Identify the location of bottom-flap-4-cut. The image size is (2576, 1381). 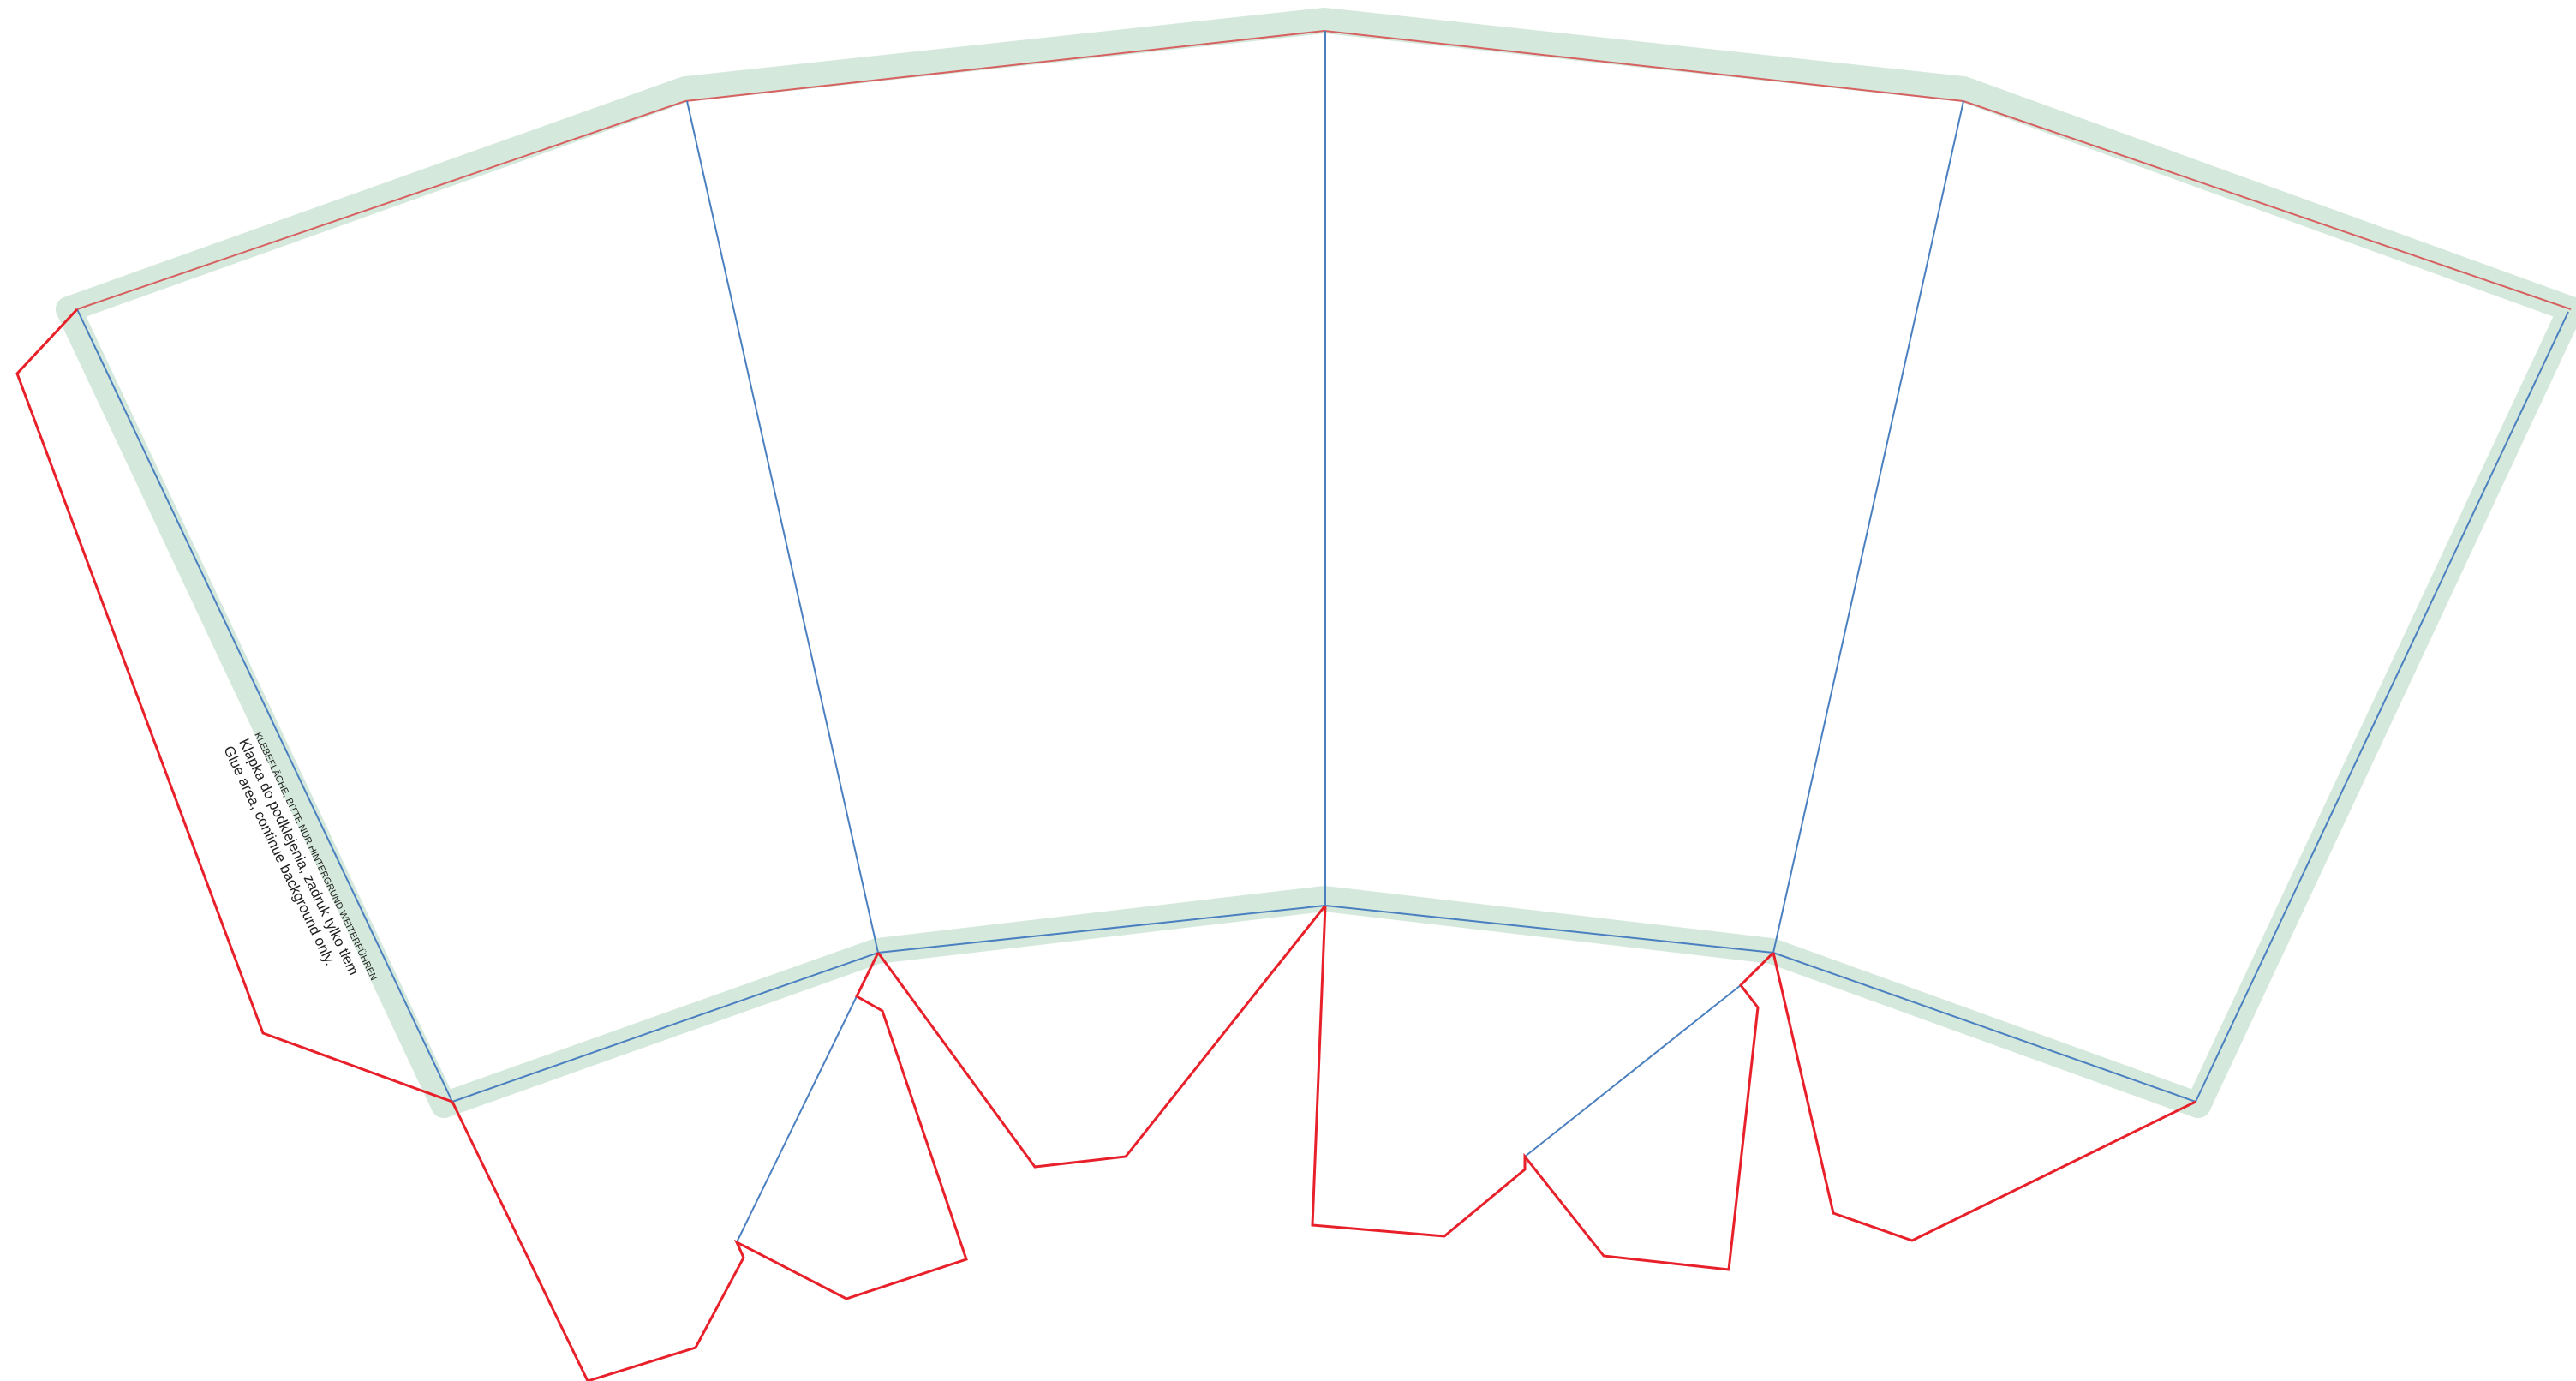
(1984, 1097).